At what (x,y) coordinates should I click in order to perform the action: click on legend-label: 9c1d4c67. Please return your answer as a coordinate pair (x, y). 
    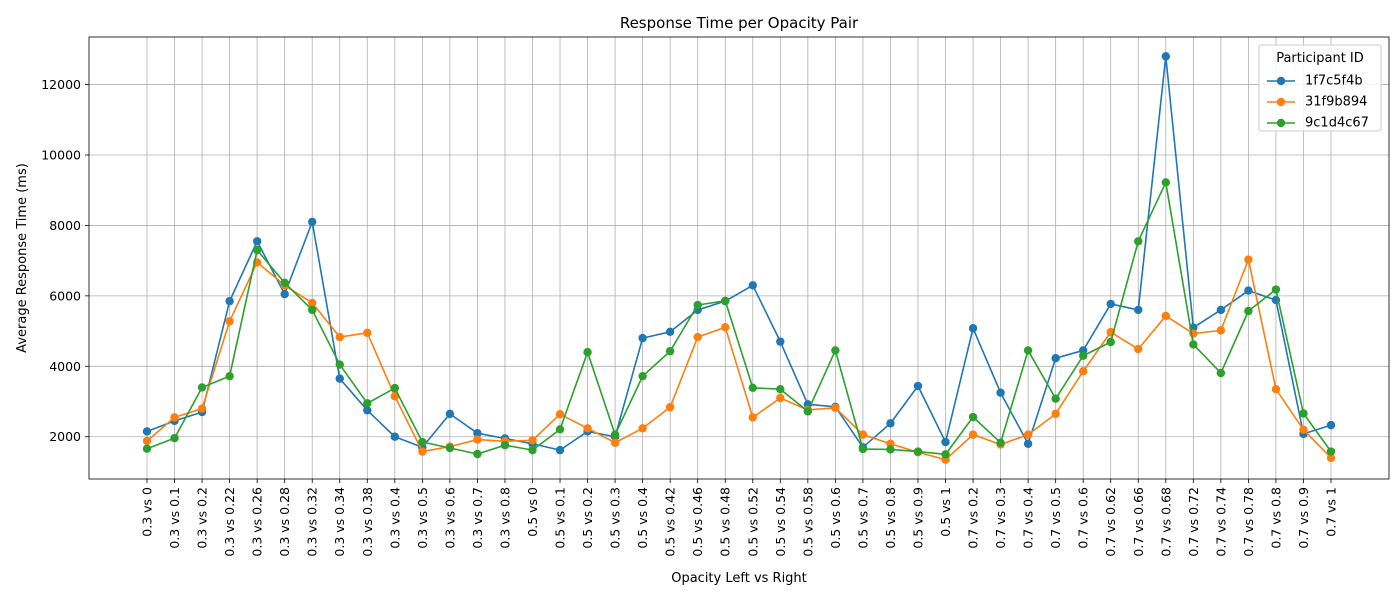
    Looking at the image, I should click on (1337, 123).